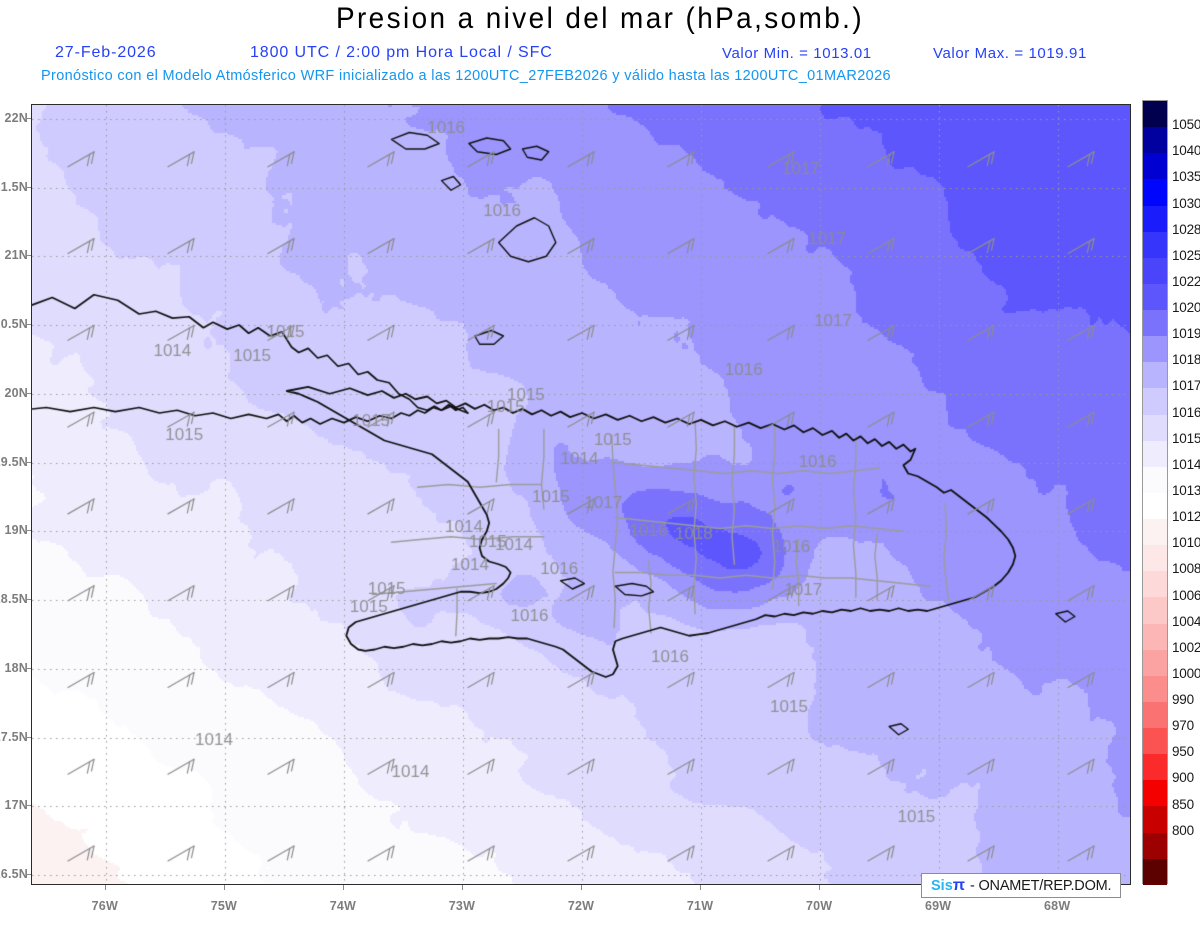  What do you see at coordinates (1186, 308) in the screenshot?
I see `colorbar-tick-label: 1020` at bounding box center [1186, 308].